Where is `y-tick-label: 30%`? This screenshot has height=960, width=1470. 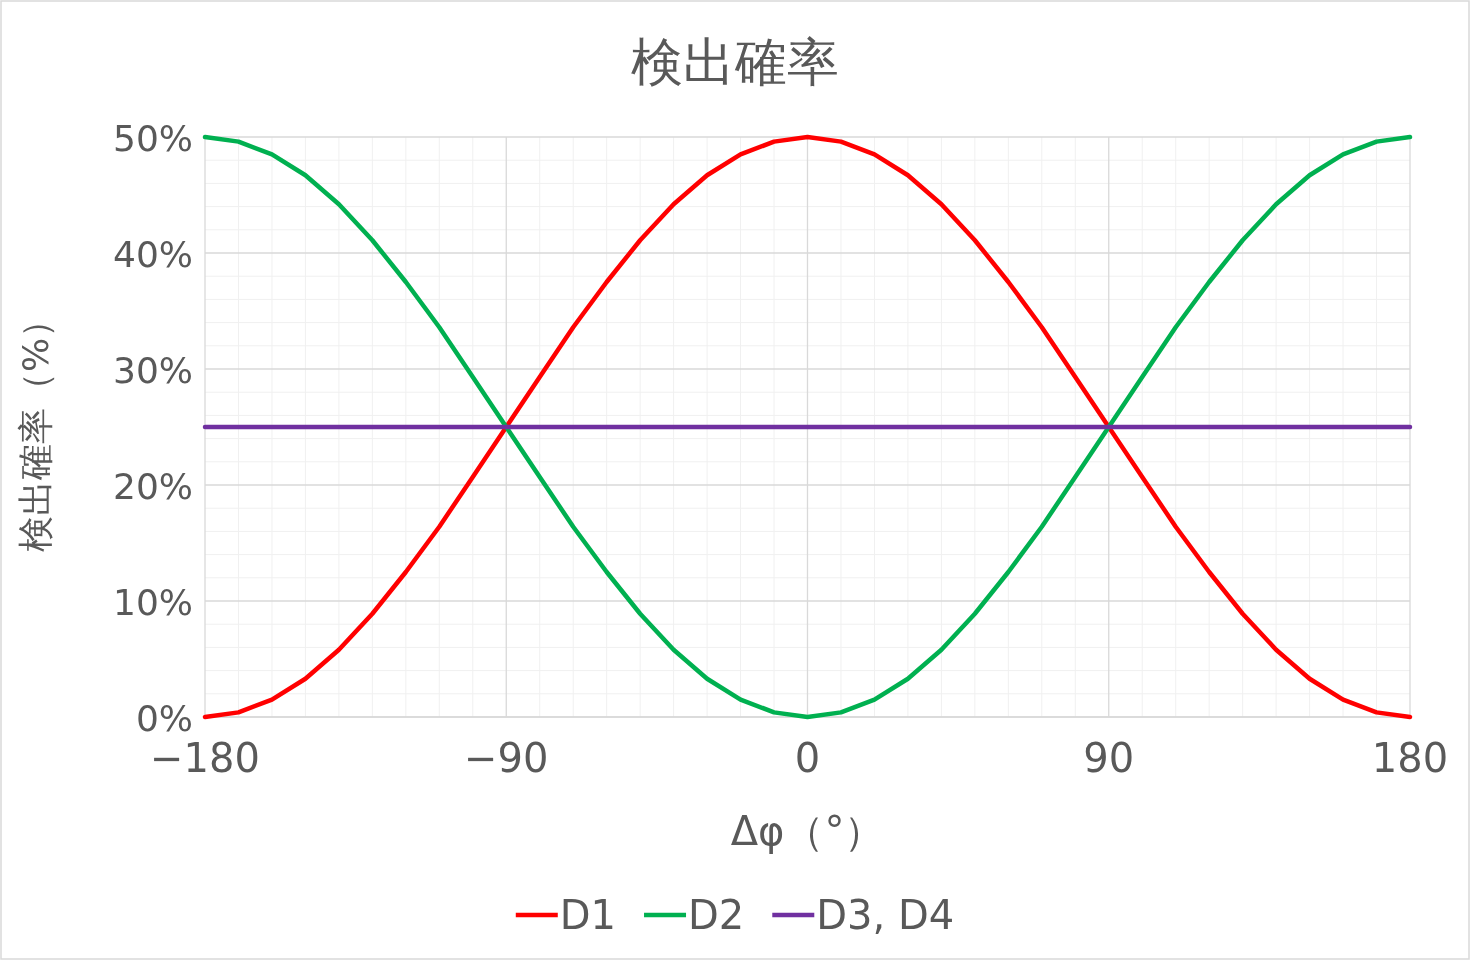
y-tick-label: 30% is located at coordinates (152, 370).